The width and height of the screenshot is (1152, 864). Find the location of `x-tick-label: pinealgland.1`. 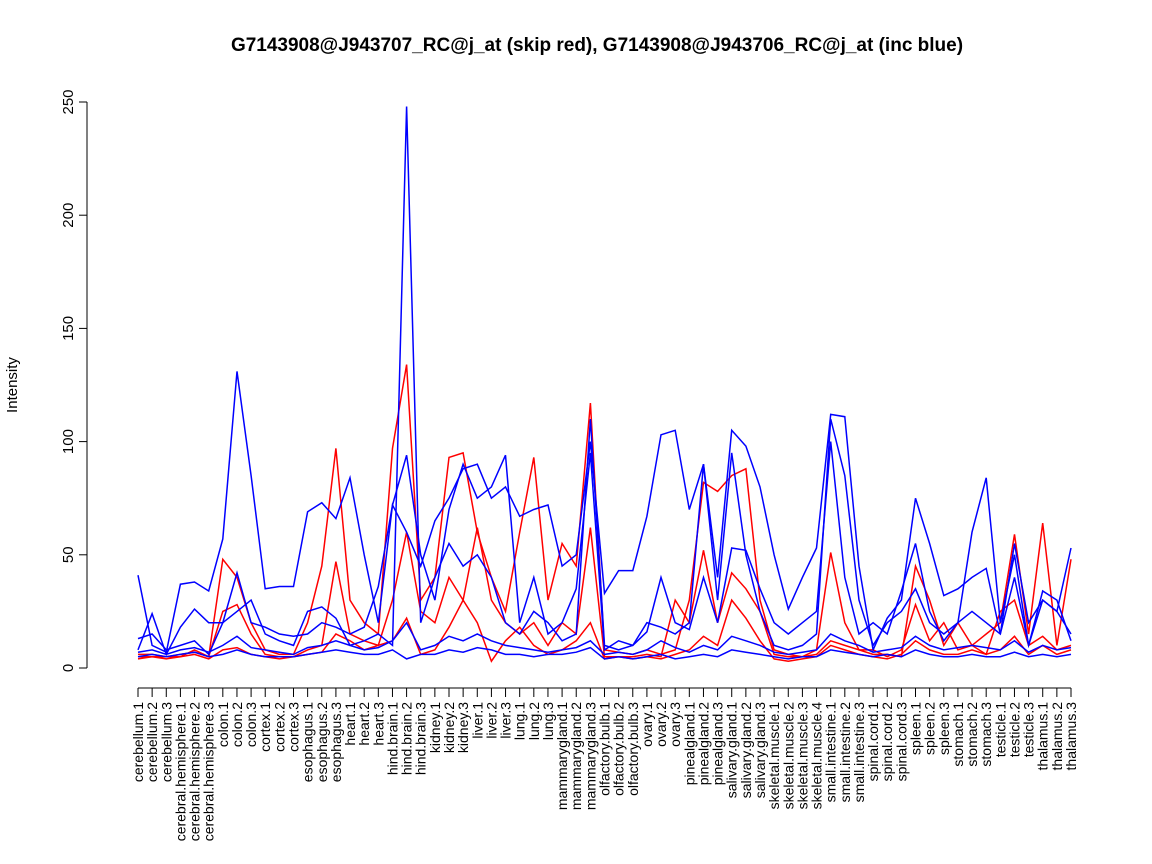

x-tick-label: pinealgland.1 is located at coordinates (689, 744).